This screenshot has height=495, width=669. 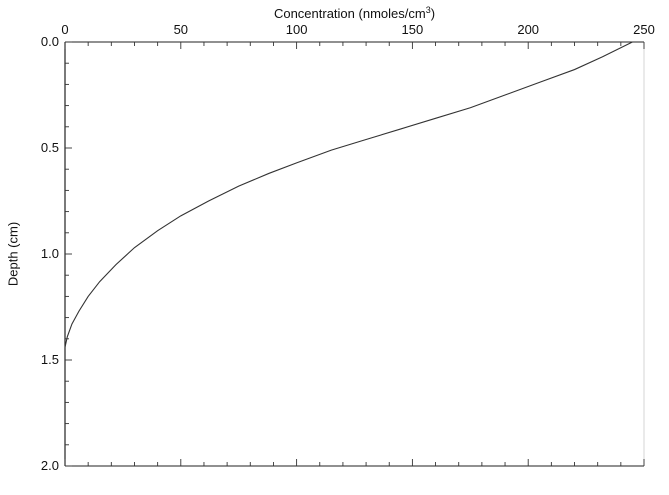 What do you see at coordinates (181, 29) in the screenshot?
I see `x-tick-label: 50` at bounding box center [181, 29].